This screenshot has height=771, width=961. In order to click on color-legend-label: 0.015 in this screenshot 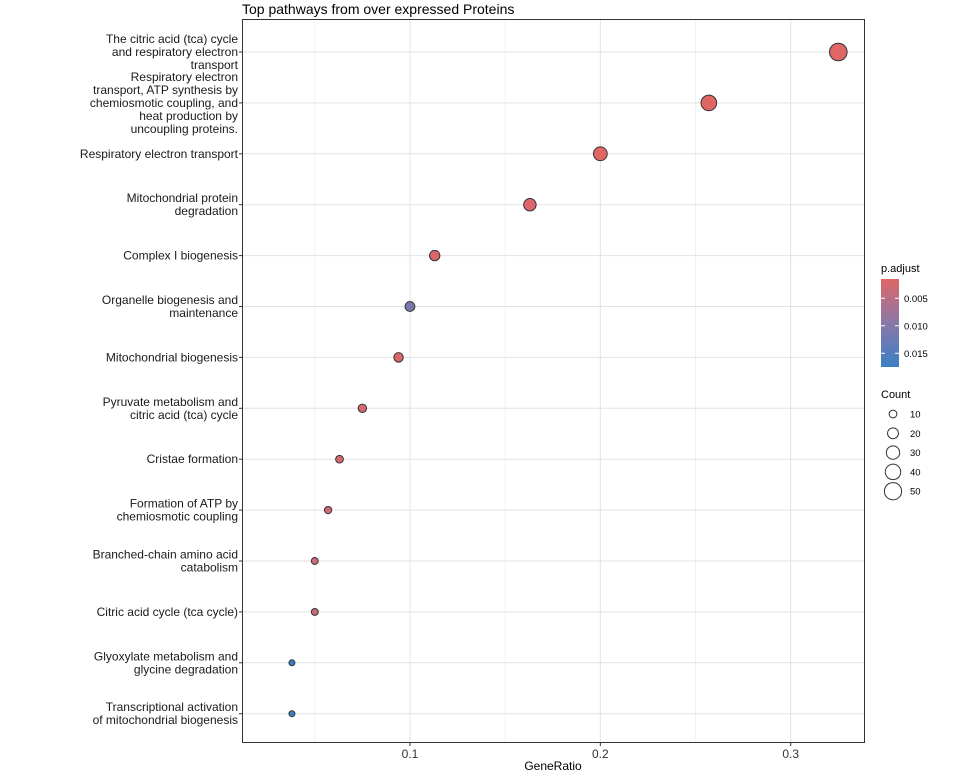, I will do `click(916, 354)`.